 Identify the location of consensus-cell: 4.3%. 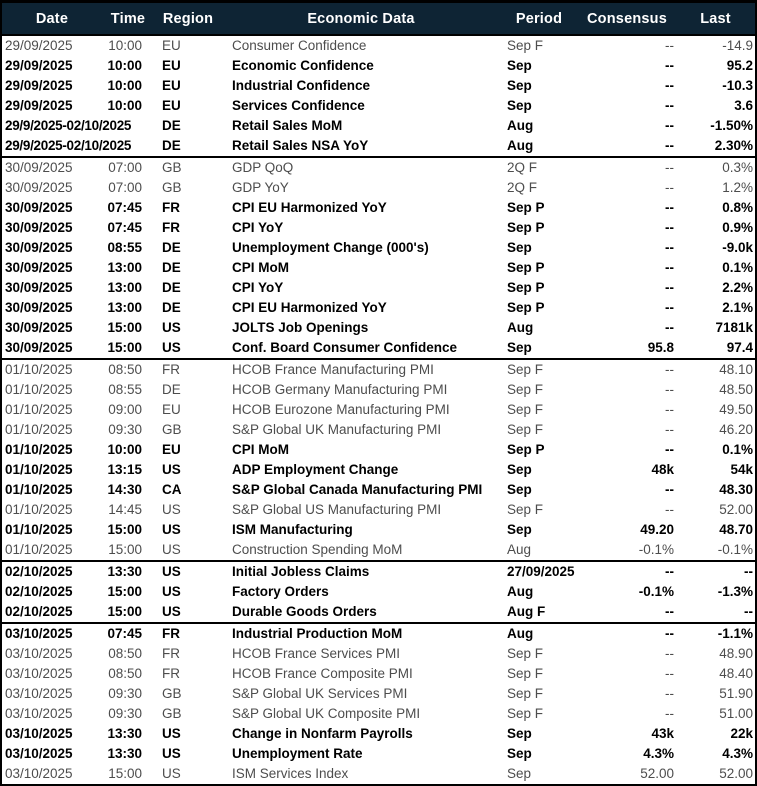
(658, 753).